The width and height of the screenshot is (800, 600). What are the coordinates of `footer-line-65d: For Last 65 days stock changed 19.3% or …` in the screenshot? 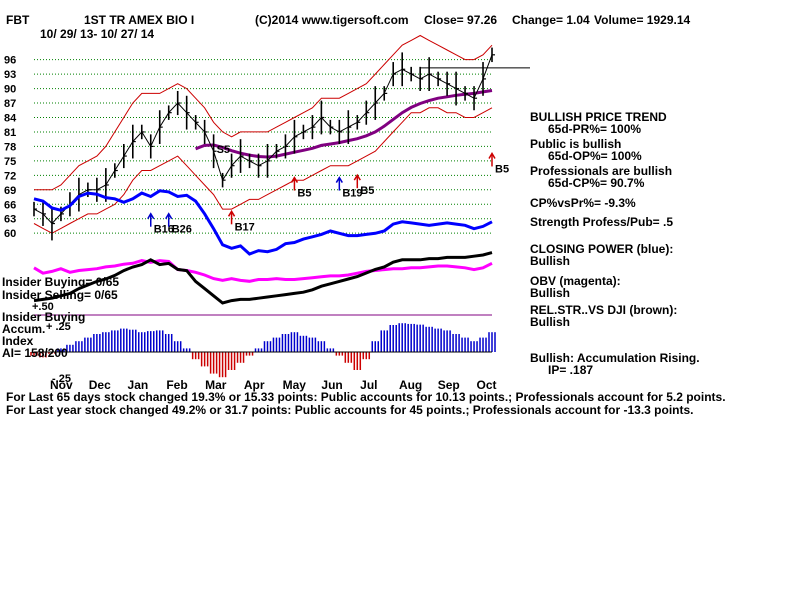 It's located at (366, 397).